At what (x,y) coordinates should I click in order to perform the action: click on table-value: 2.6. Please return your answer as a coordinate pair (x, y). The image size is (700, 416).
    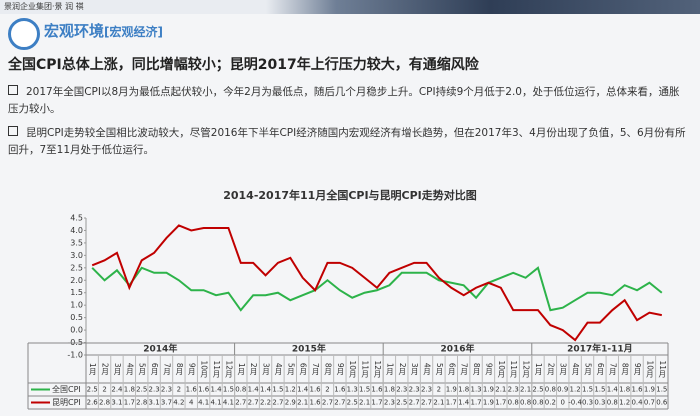
    Looking at the image, I should click on (93, 403).